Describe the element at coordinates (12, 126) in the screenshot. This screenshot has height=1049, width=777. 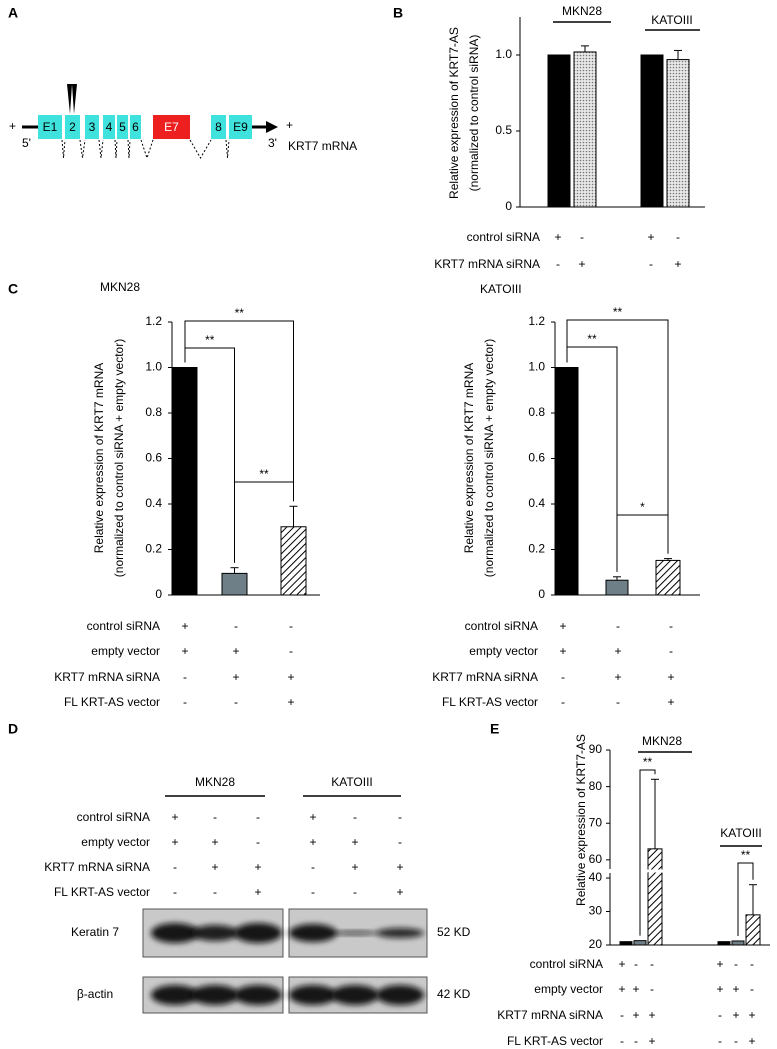
I see `plus-left: +` at that location.